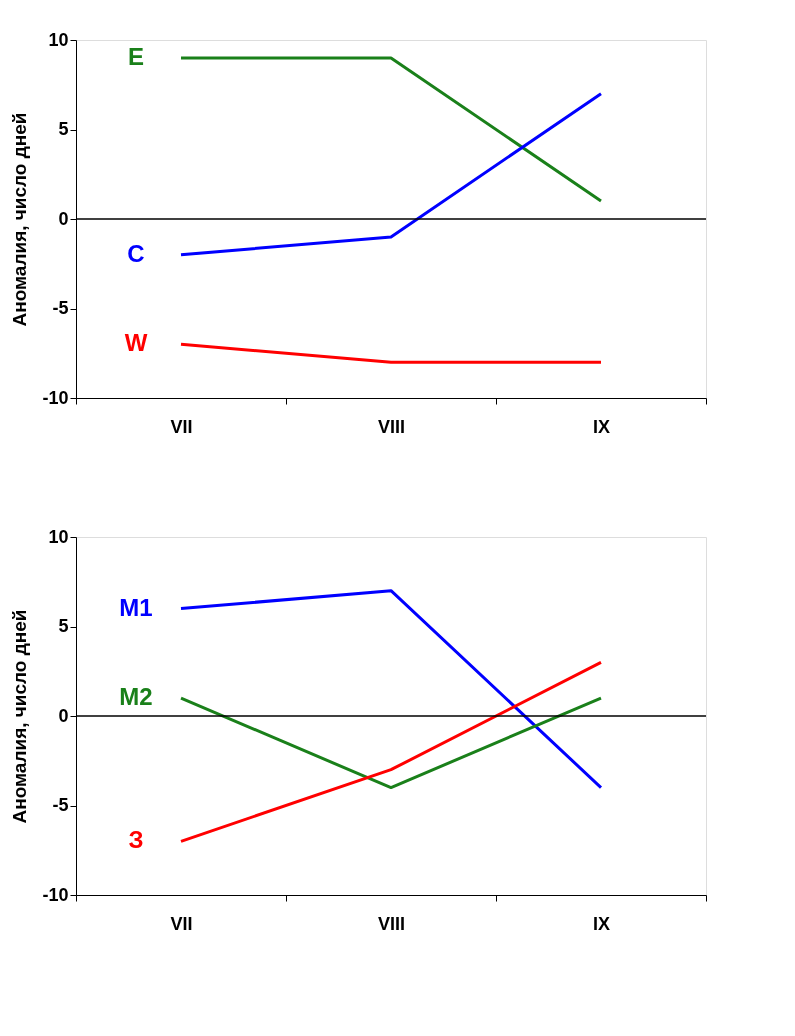 This screenshot has width=795, height=1036. Describe the element at coordinates (136, 840) in the screenshot. I see `series-label: З` at that location.